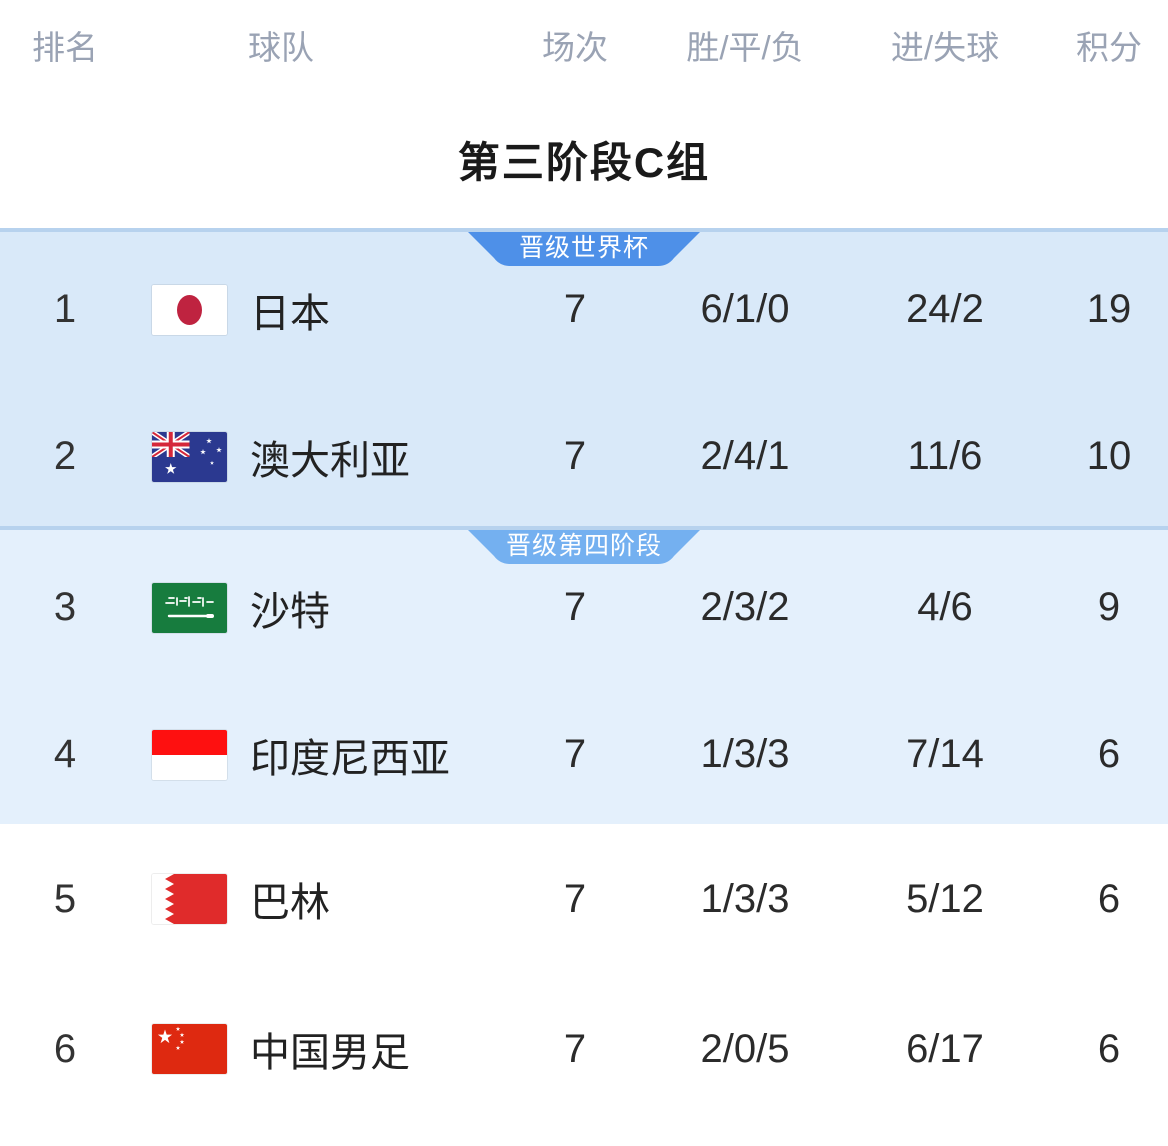  I want to click on badge-label: 晋级世界杯, so click(583, 248).